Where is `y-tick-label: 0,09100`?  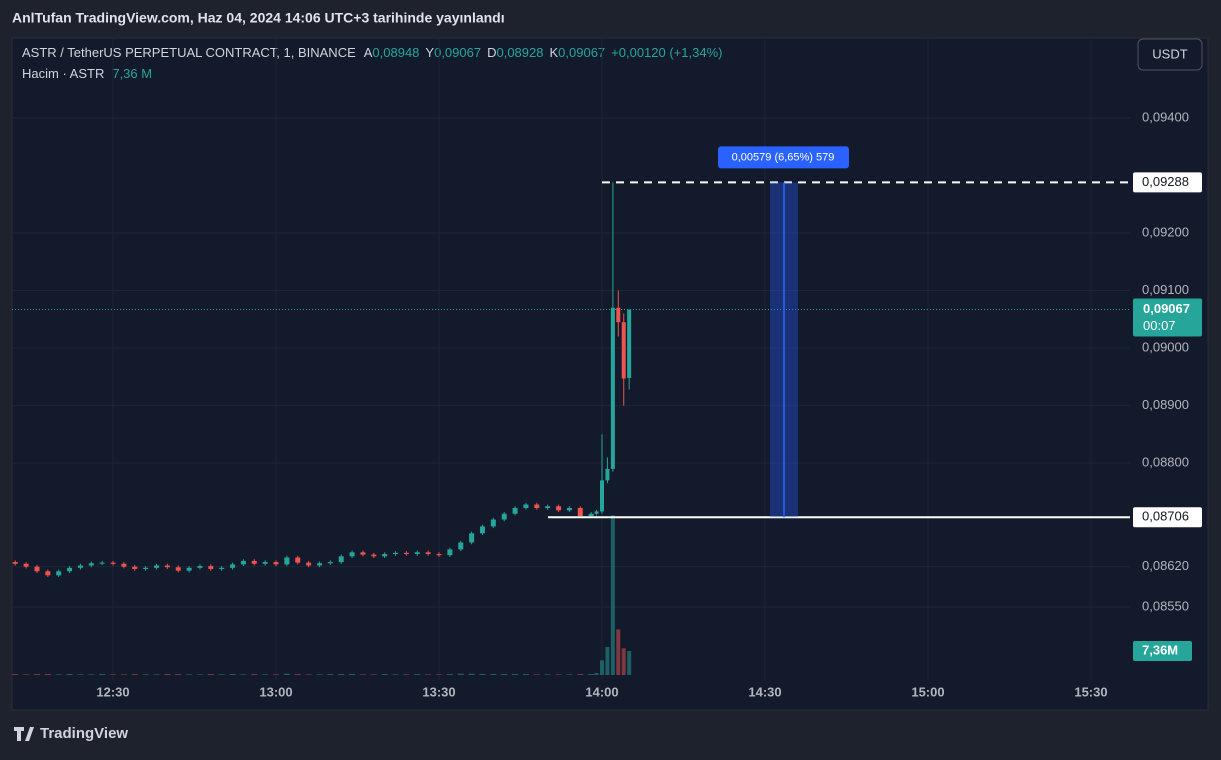
y-tick-label: 0,09100 is located at coordinates (1165, 289).